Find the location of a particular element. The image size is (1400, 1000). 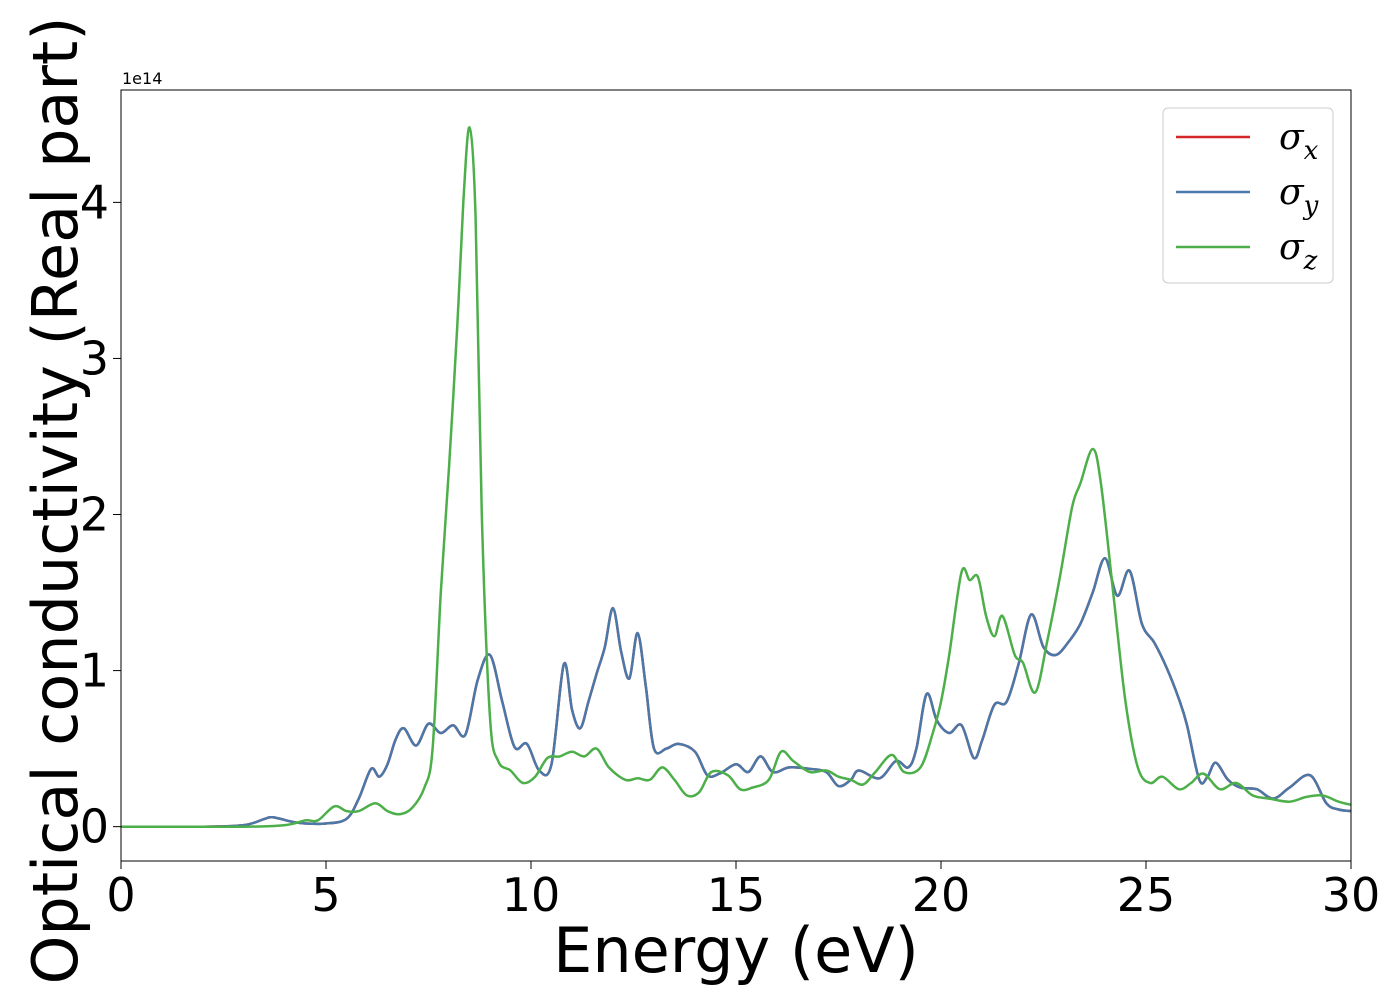

legend: σx σy σz is located at coordinates (1248, 195).